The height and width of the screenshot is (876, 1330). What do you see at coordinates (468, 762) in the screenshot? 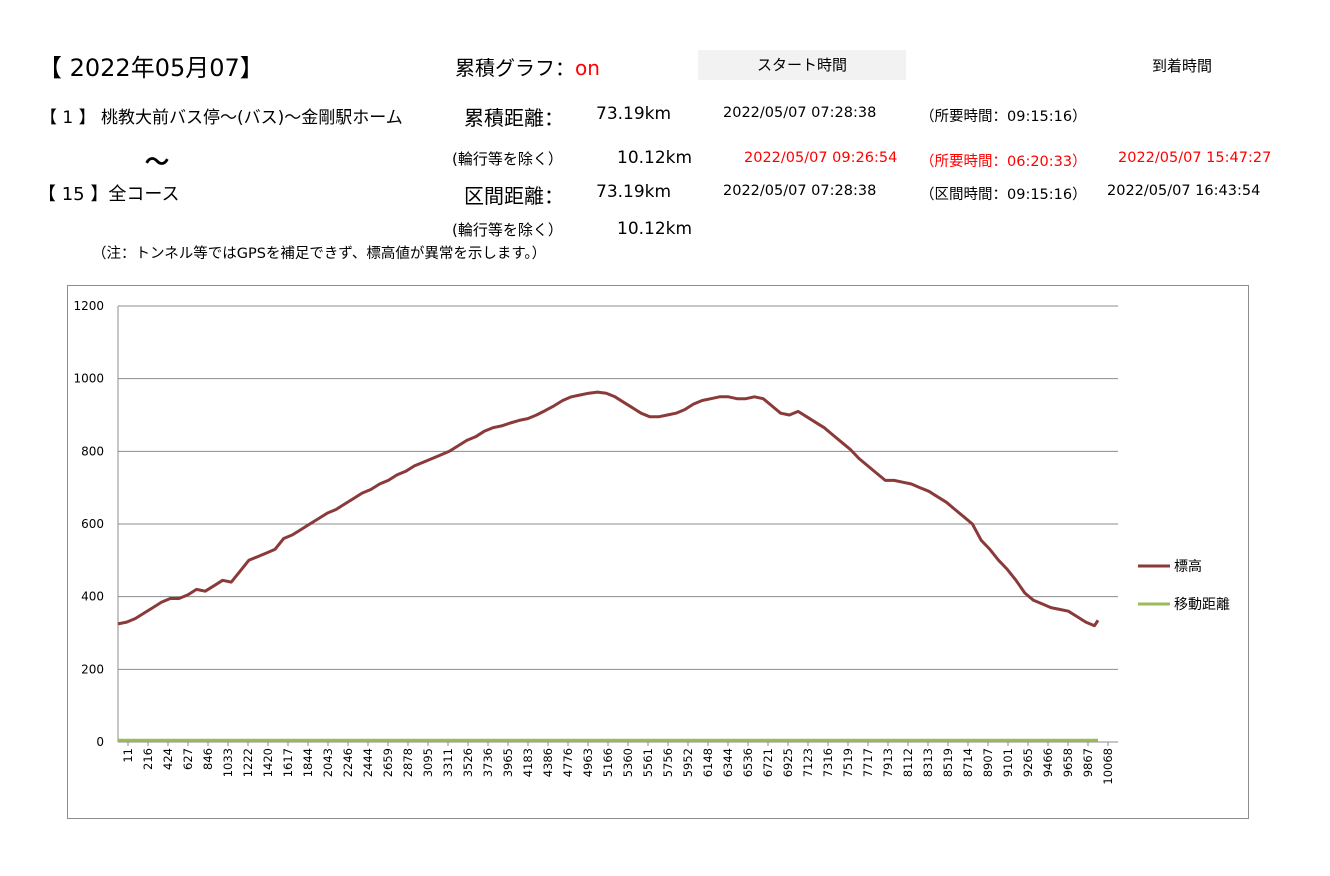
I see `x-tick-label: 3526` at bounding box center [468, 762].